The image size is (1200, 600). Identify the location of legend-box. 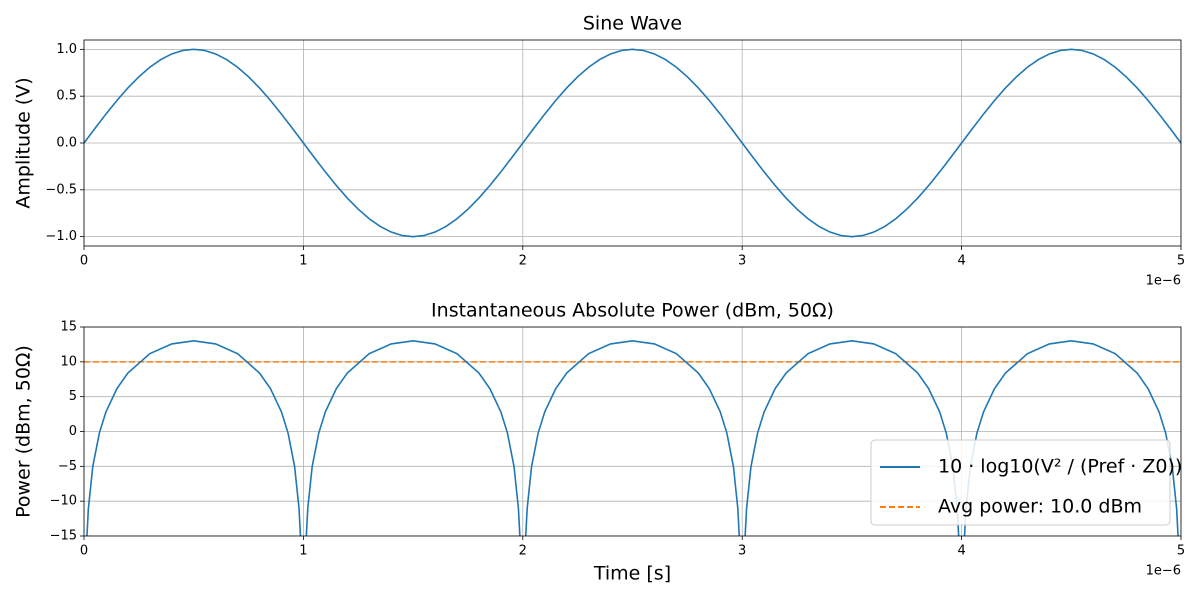
(1020, 482).